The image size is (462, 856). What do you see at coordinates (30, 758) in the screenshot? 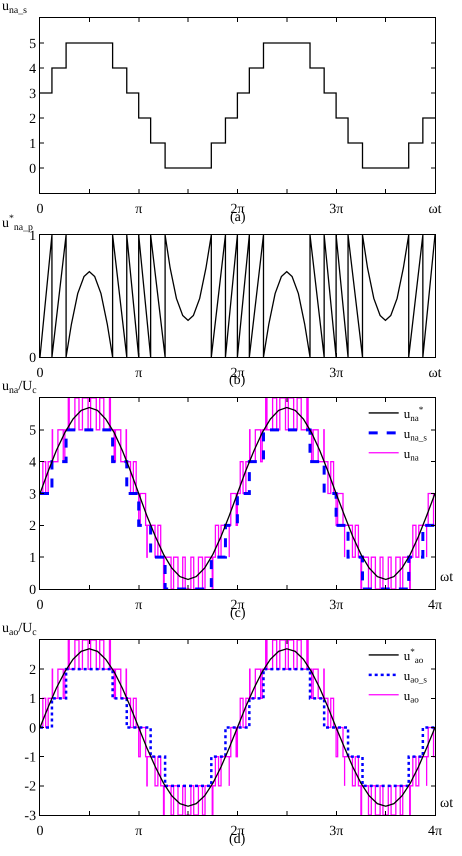
I see `y-tick-label: -1` at bounding box center [30, 758].